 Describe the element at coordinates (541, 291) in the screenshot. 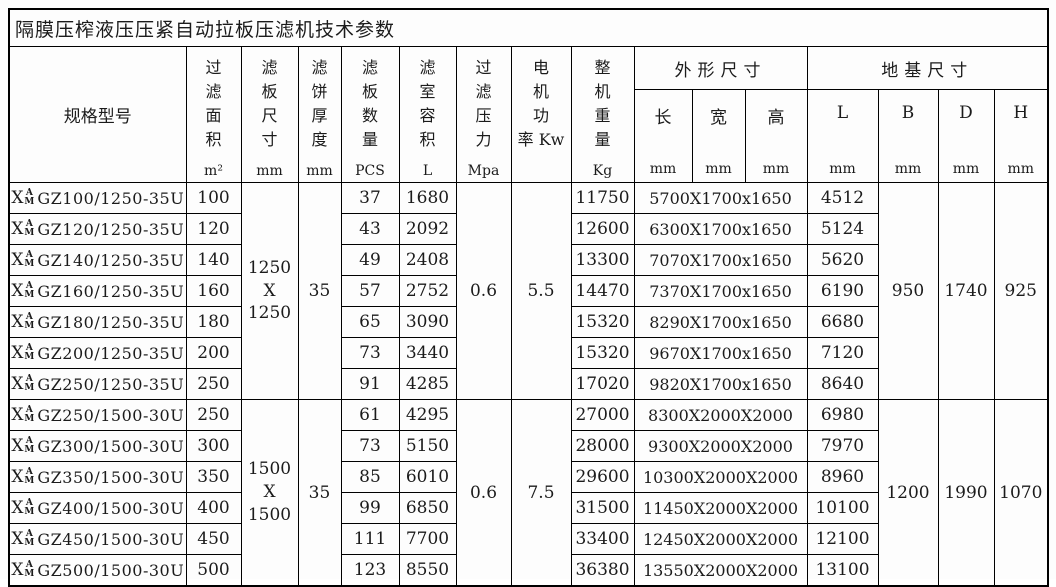

I see `cell-motor-power: 5.5` at that location.